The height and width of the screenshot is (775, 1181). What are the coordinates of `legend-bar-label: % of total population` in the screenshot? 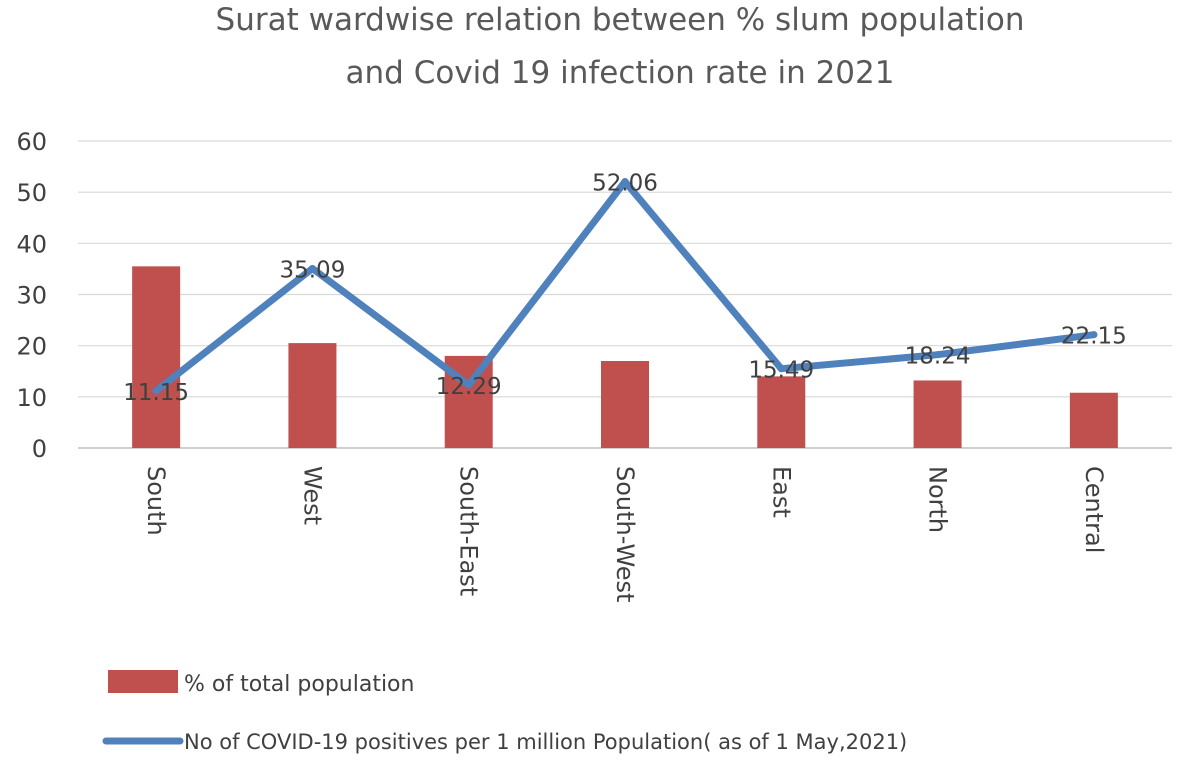 It's located at (299, 684).